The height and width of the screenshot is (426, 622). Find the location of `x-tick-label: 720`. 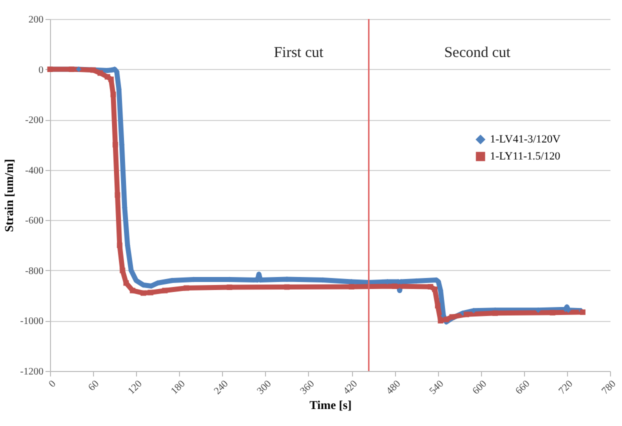

x-tick-label: 720 is located at coordinates (566, 387).